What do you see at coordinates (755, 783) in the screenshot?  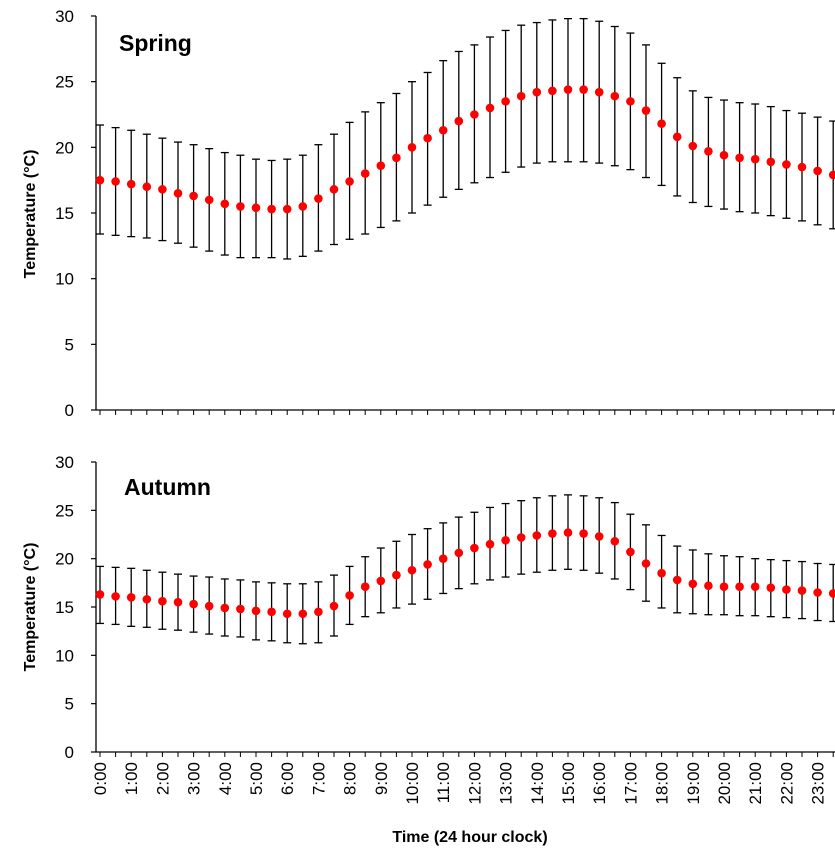 I see `x-tick-label: 21:00` at bounding box center [755, 783].